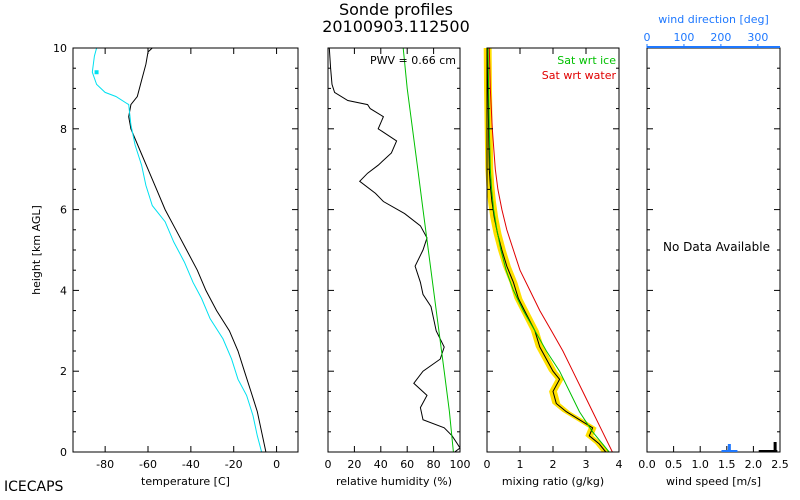 This screenshot has width=800, height=500. What do you see at coordinates (720, 37) in the screenshot?
I see `wind-direction-tick-label: 200` at bounding box center [720, 37].